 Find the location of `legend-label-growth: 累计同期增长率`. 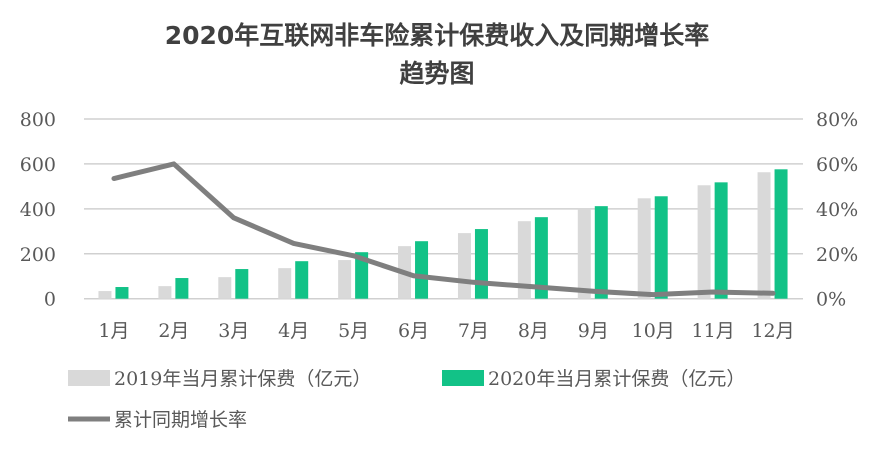

legend-label-growth: 累计同期增长率 is located at coordinates (180, 420).